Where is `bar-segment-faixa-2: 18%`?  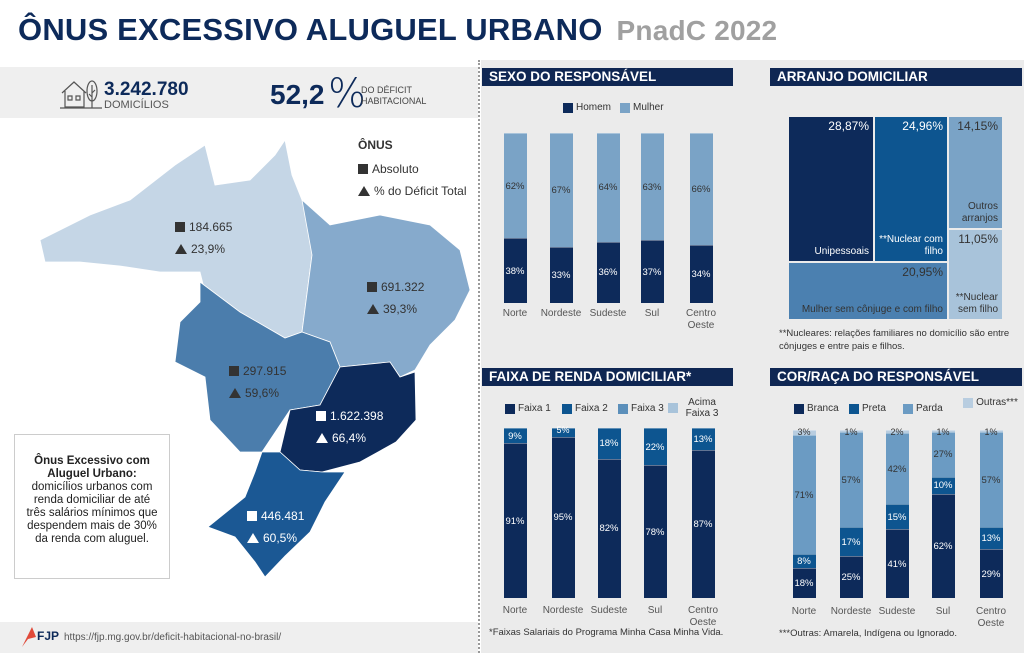
bar-segment-faixa-2: 18% is located at coordinates (609, 443).